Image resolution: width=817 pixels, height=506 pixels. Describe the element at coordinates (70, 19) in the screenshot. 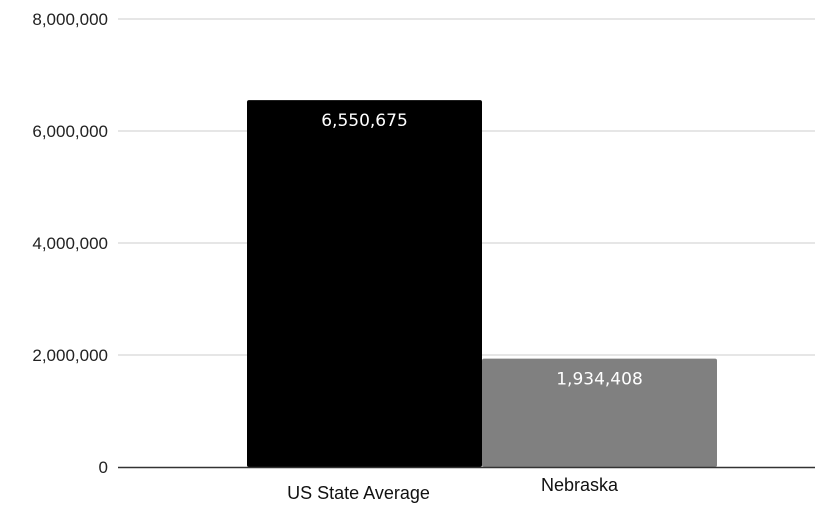

I see `y-tick-label: 8,000,000` at that location.